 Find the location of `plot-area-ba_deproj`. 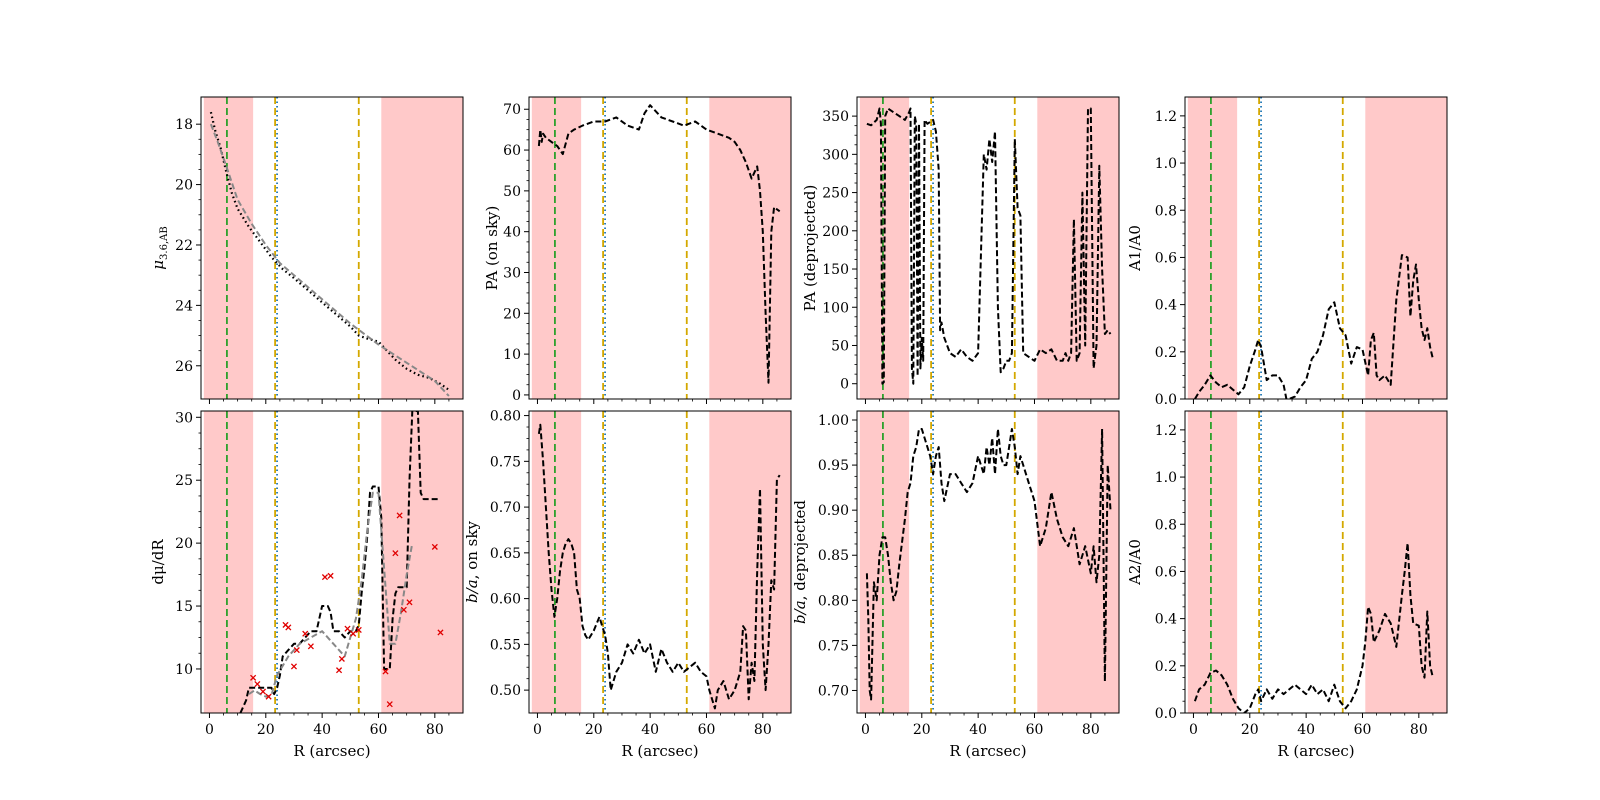

plot-area-ba_deproj is located at coordinates (989, 562).